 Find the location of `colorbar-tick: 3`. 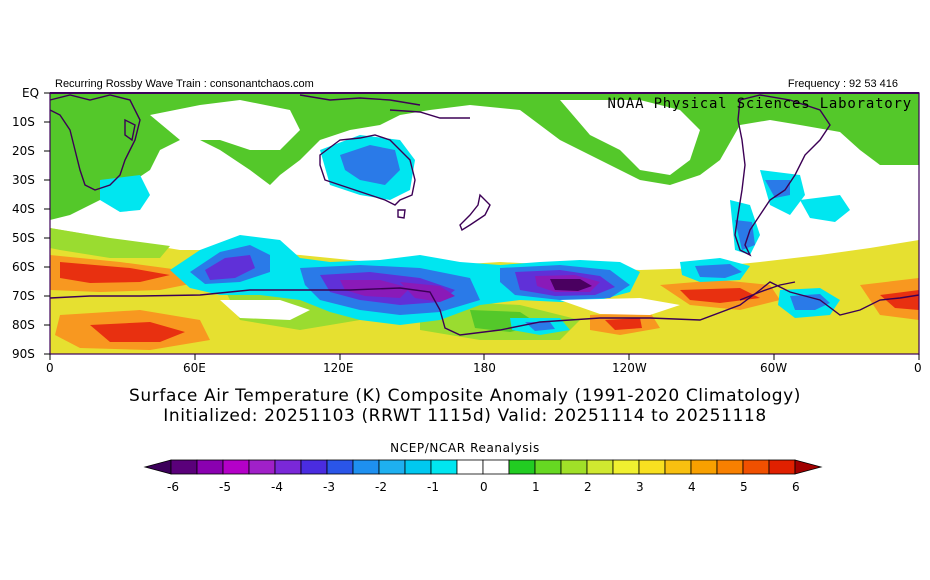

colorbar-tick: 3 is located at coordinates (640, 487).